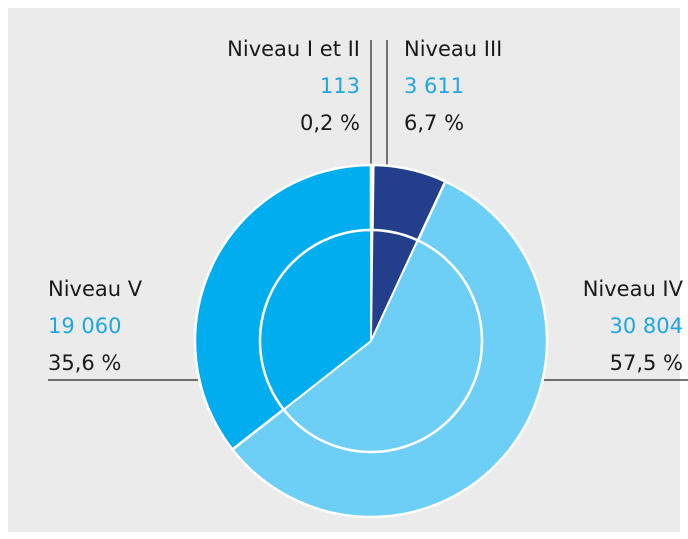  I want to click on share-label: 0,2 %, so click(330, 123).